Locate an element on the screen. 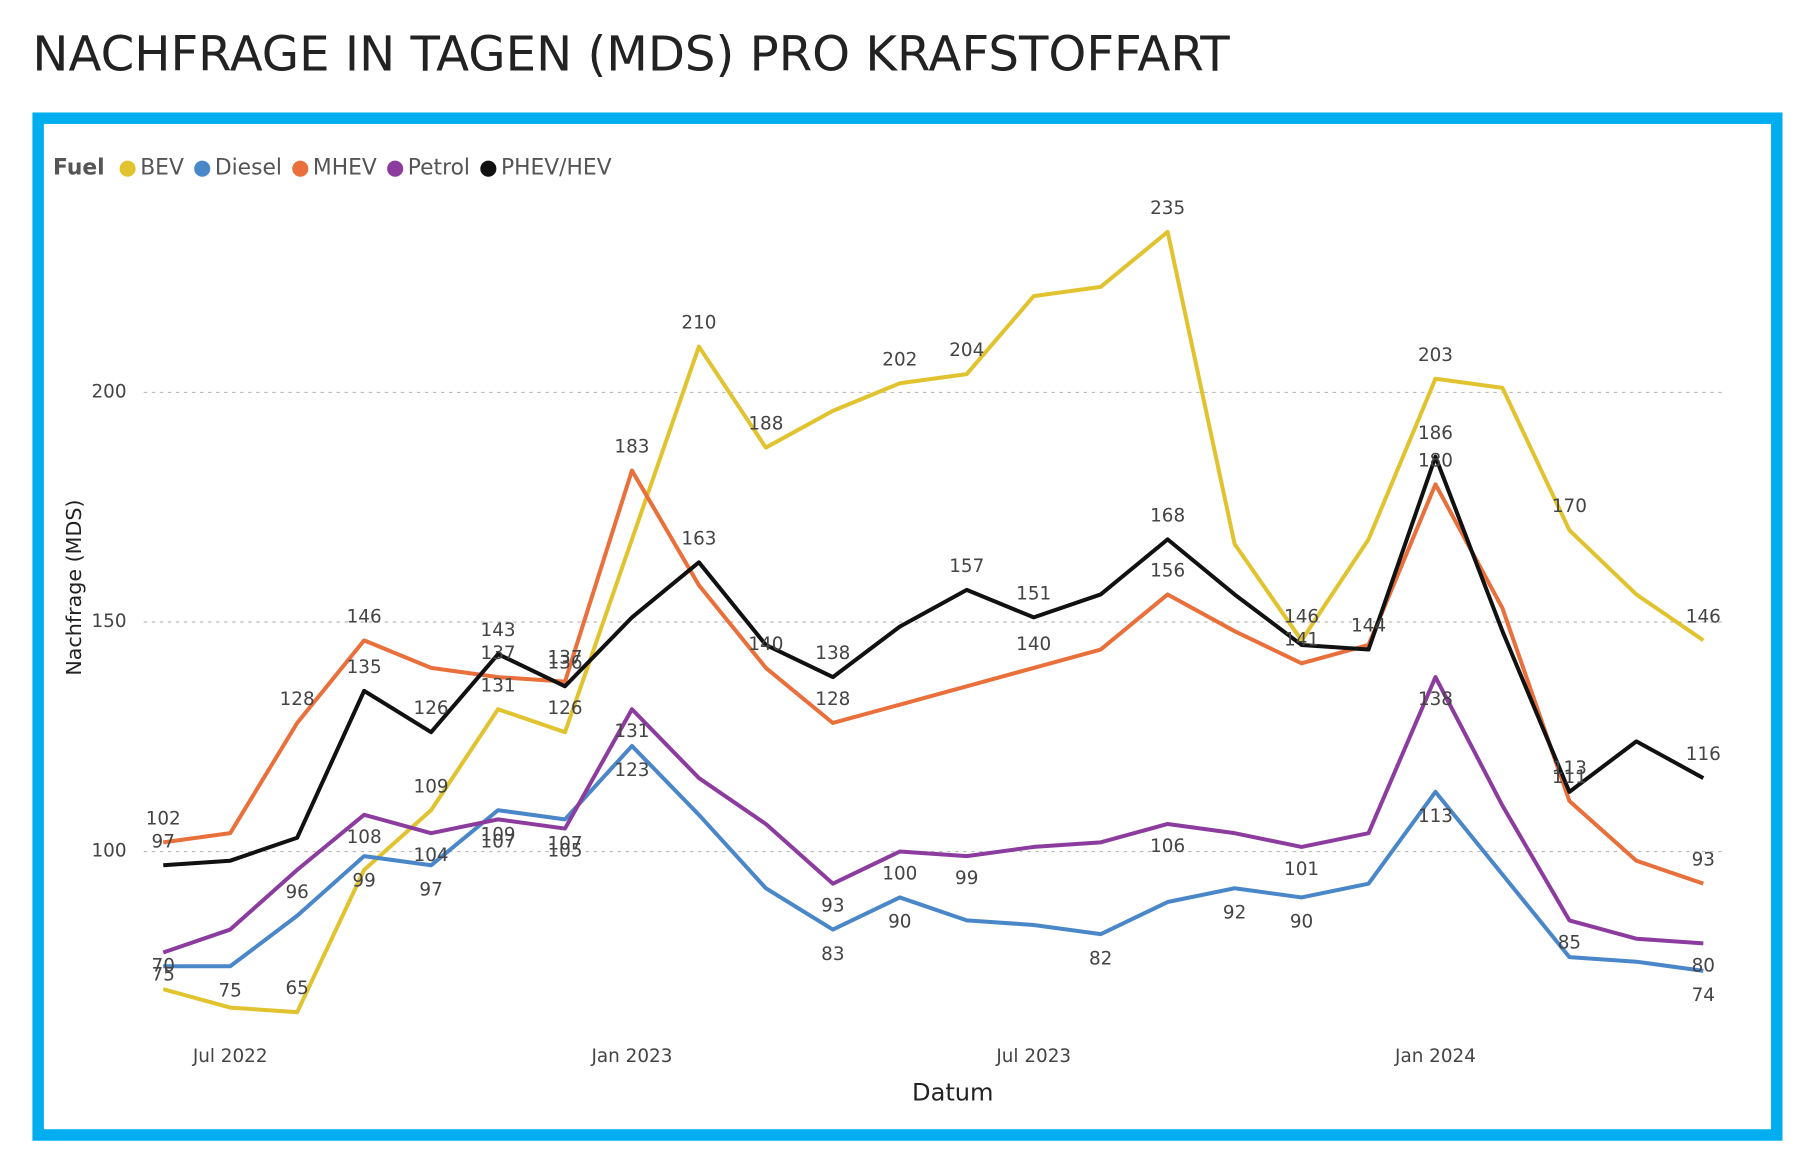 Image resolution: width=1800 pixels, height=1174 pixels. data-label: 85 is located at coordinates (1569, 942).